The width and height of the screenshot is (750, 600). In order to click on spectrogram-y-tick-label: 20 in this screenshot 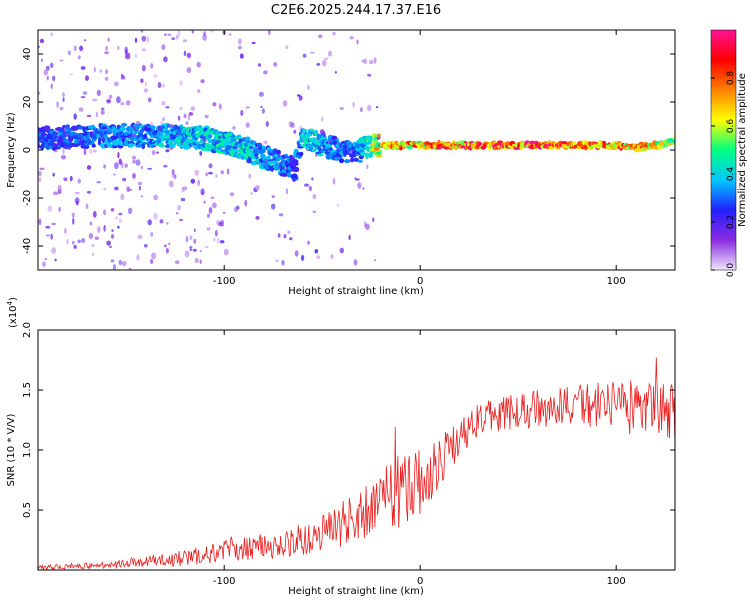, I will do `click(27, 102)`.